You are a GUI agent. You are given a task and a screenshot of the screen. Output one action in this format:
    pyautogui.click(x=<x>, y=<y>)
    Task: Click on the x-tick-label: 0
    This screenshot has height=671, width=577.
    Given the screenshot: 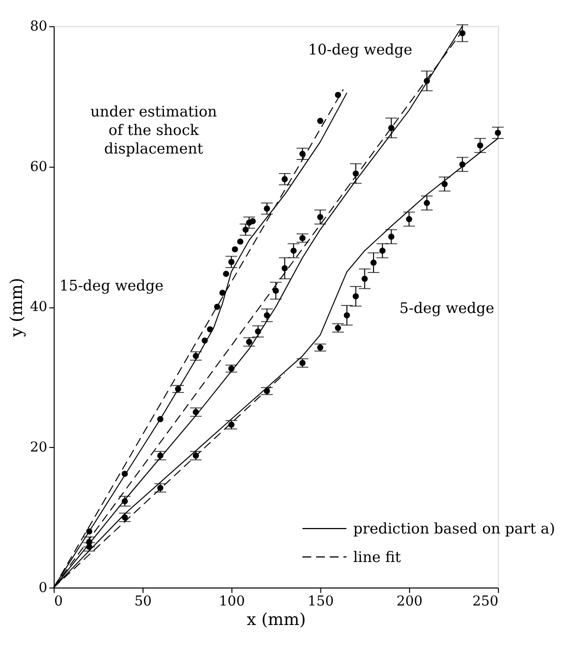 What is the action you would take?
    pyautogui.click(x=58, y=602)
    